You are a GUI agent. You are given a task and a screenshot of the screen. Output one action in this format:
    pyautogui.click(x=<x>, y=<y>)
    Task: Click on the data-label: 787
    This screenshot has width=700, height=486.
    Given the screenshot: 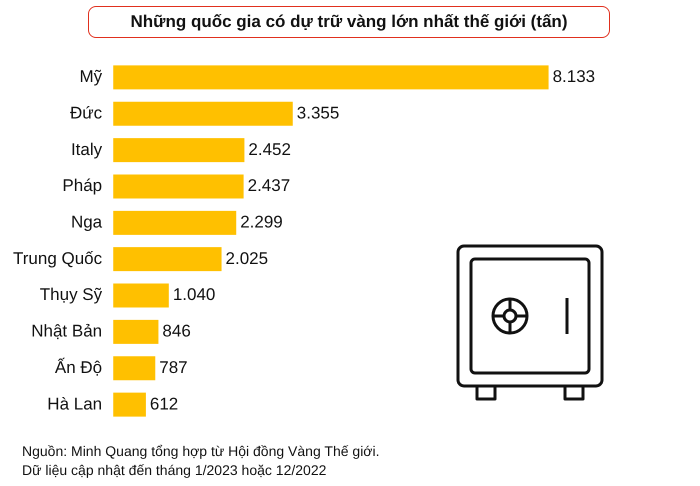 What is the action you would take?
    pyautogui.click(x=173, y=367)
    